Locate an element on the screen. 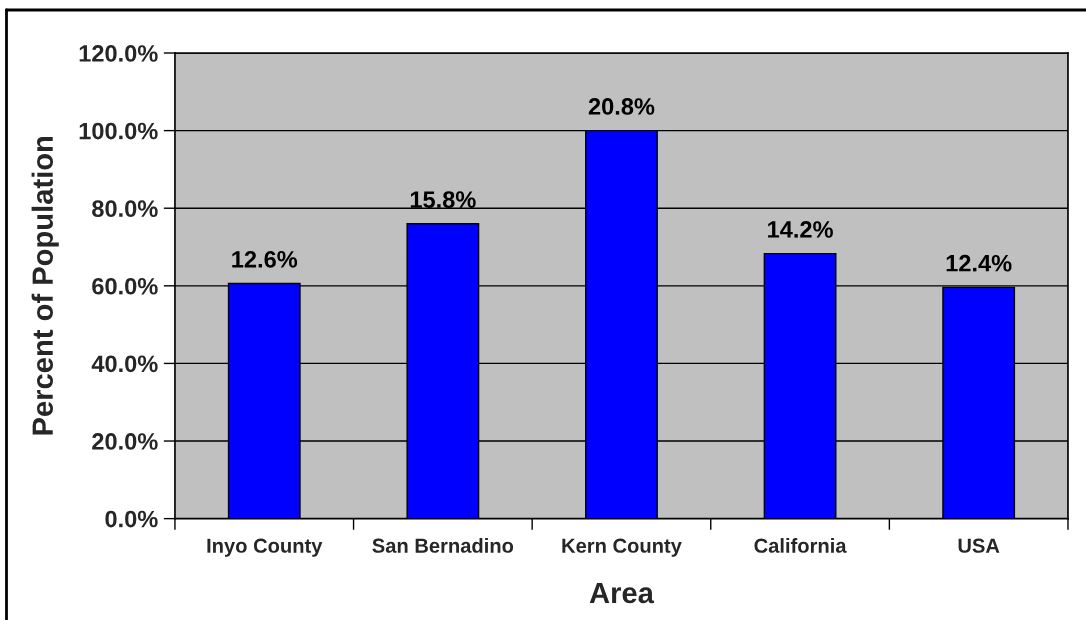 This screenshot has height=620, width=1086. y-tick-label: 20.0% is located at coordinates (125, 441).